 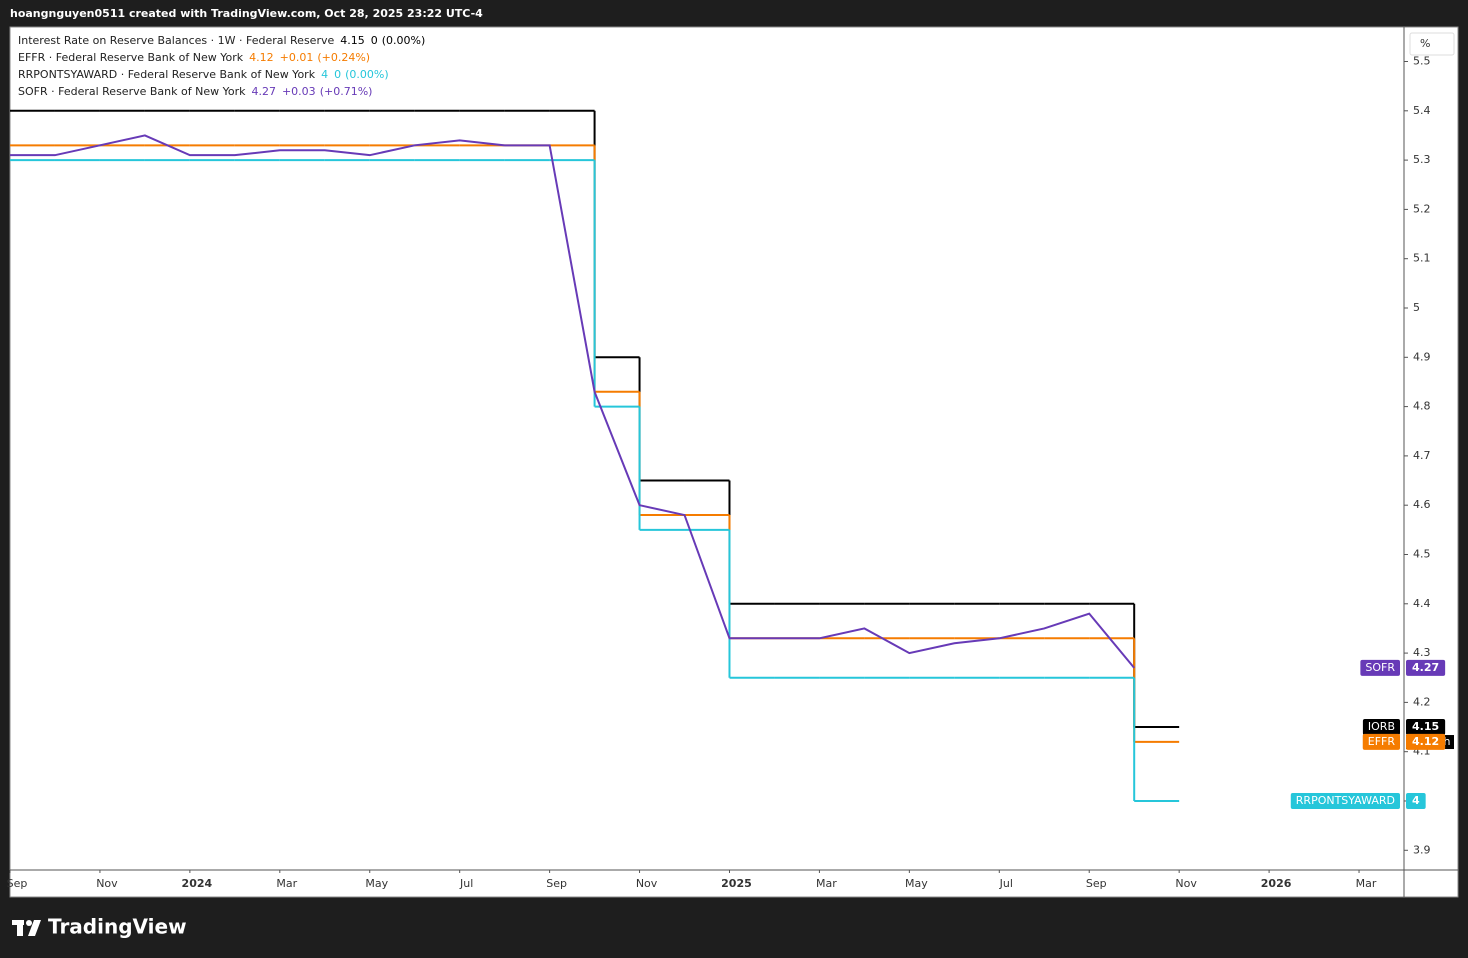 I want to click on y-tick-label: 4.6, so click(x=1422, y=504).